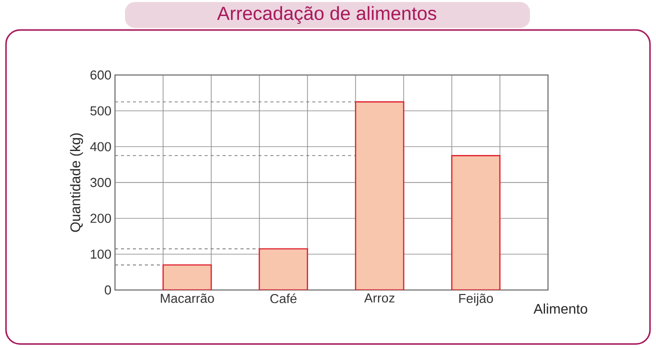  Describe the element at coordinates (561, 309) in the screenshot. I see `x-axis-title: Alimento` at that location.